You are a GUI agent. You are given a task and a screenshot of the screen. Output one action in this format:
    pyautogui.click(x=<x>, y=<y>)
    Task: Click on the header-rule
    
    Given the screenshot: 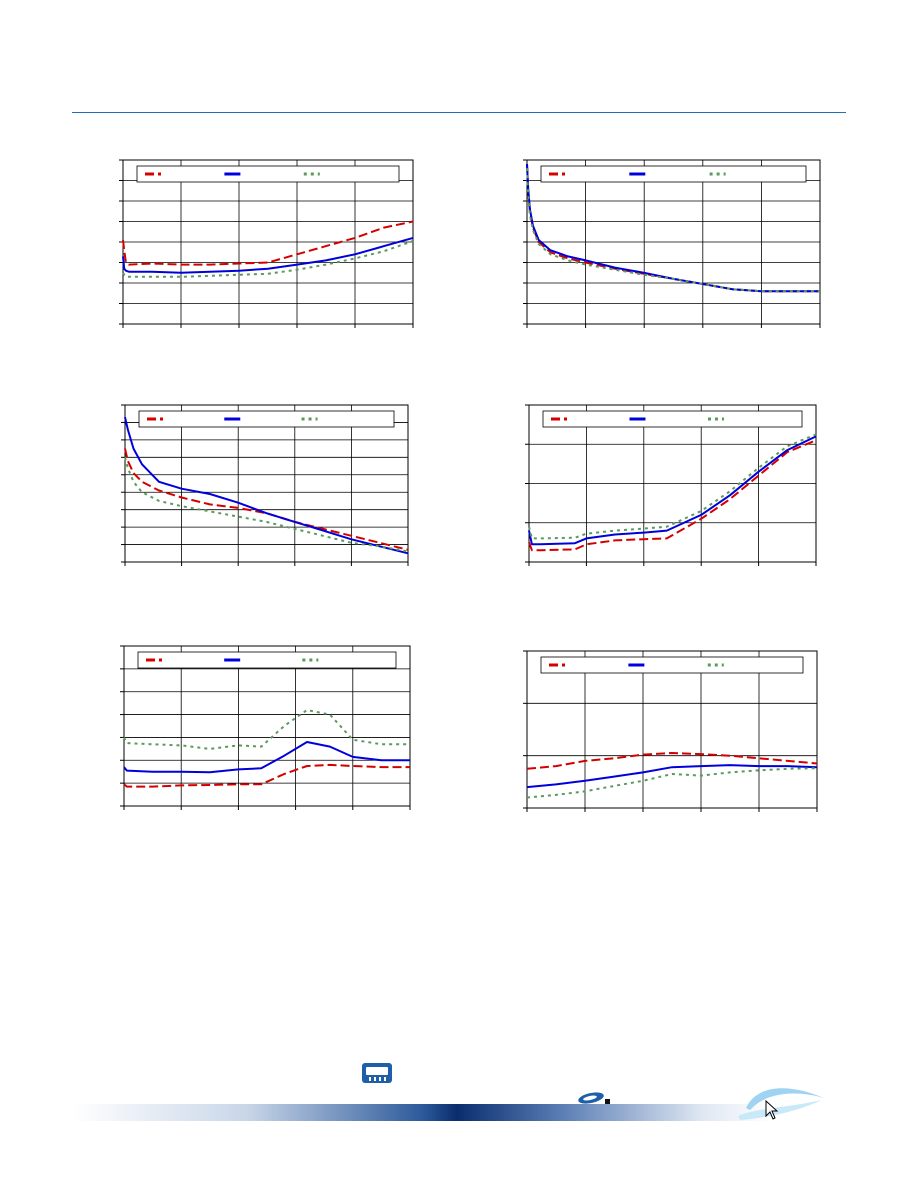 What is the action you would take?
    pyautogui.click(x=459, y=112)
    